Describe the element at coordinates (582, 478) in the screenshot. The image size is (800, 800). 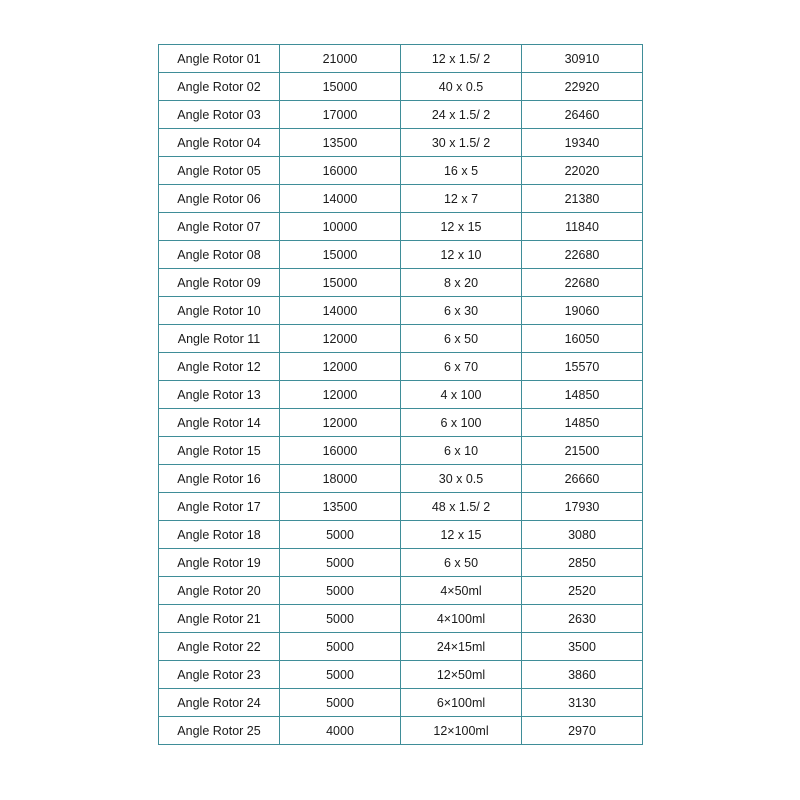
I see `rcf-cell: 26660` at that location.